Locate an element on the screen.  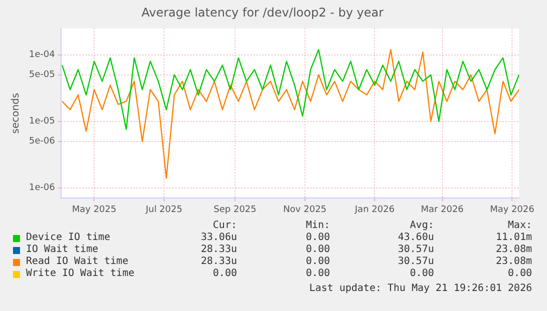
x-tick-label: Nov 2025 is located at coordinates (305, 209).